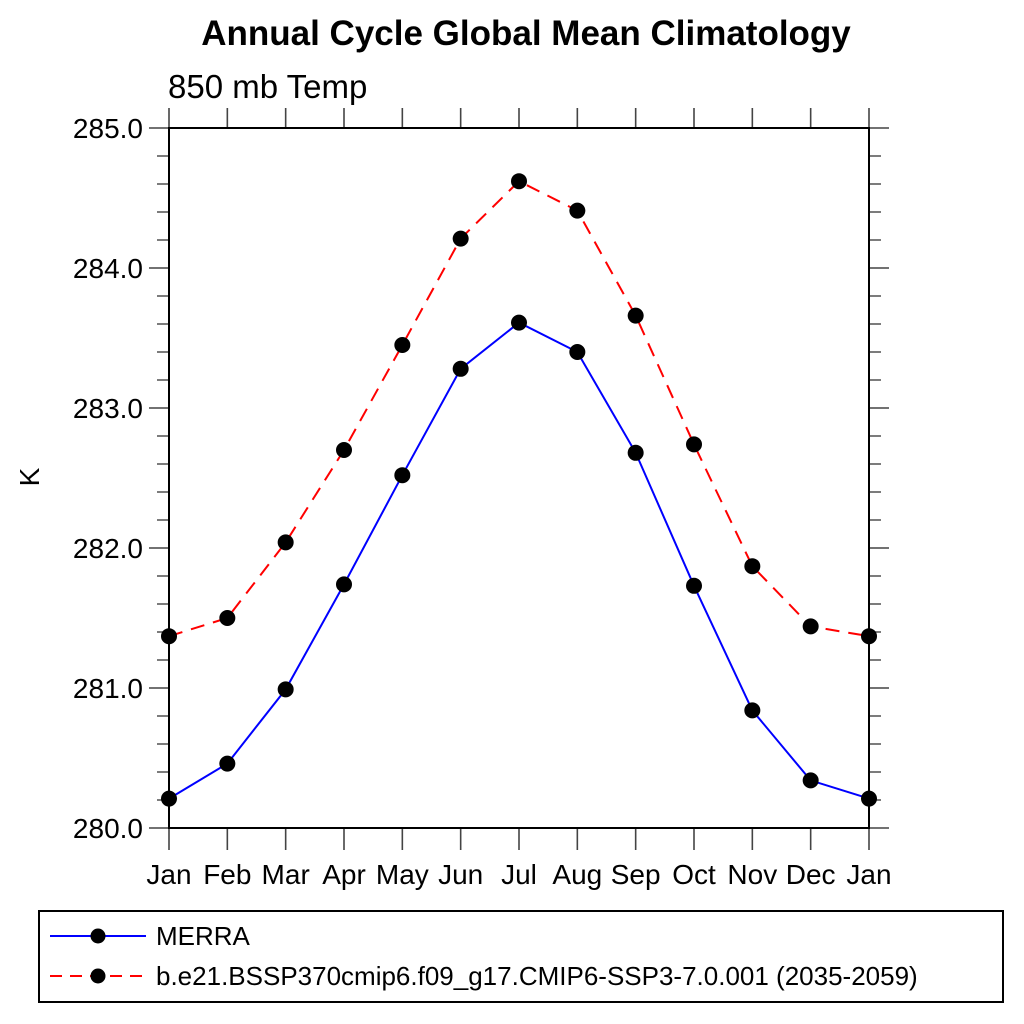  What do you see at coordinates (811, 874) in the screenshot?
I see `x-tick-label: Dec` at bounding box center [811, 874].